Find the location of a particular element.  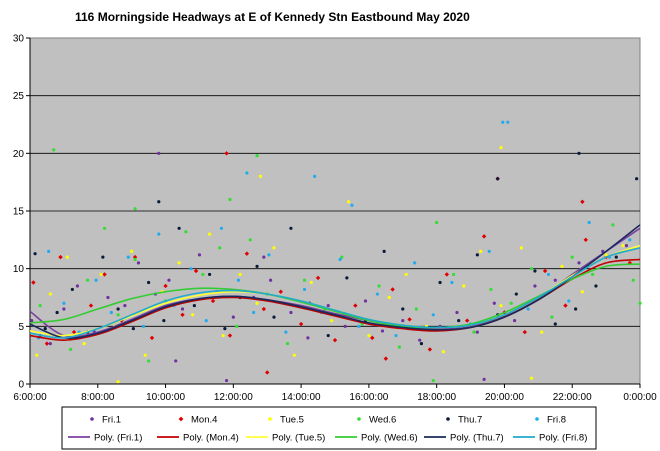

legend-label: Poly. (Fri.8) is located at coordinates (563, 438).